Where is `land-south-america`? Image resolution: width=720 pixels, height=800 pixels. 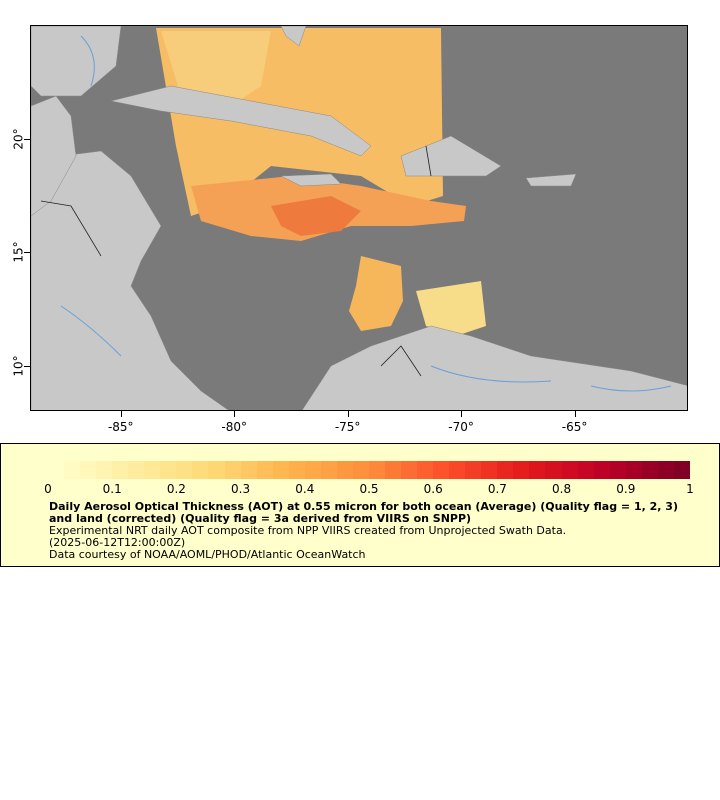
land-south-america is located at coordinates (494, 367).